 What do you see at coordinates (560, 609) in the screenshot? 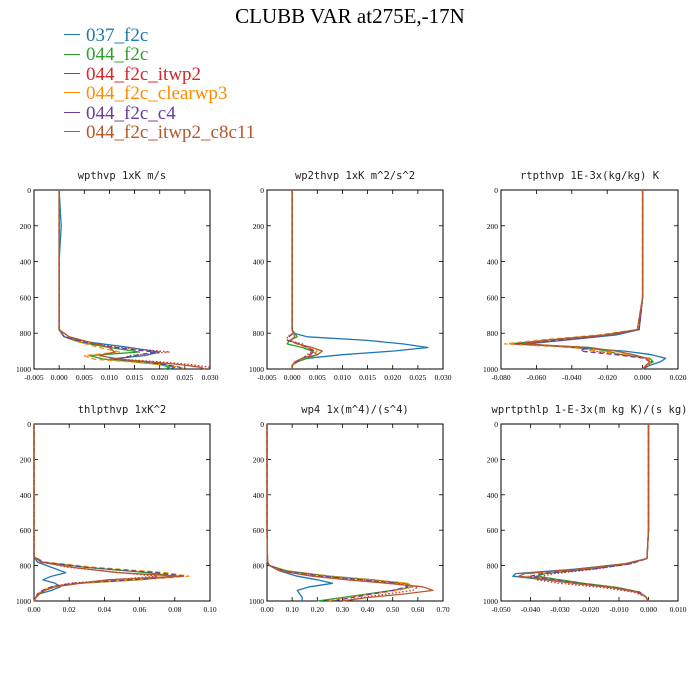
I see `x-tick-label: -0.030` at bounding box center [560, 609].